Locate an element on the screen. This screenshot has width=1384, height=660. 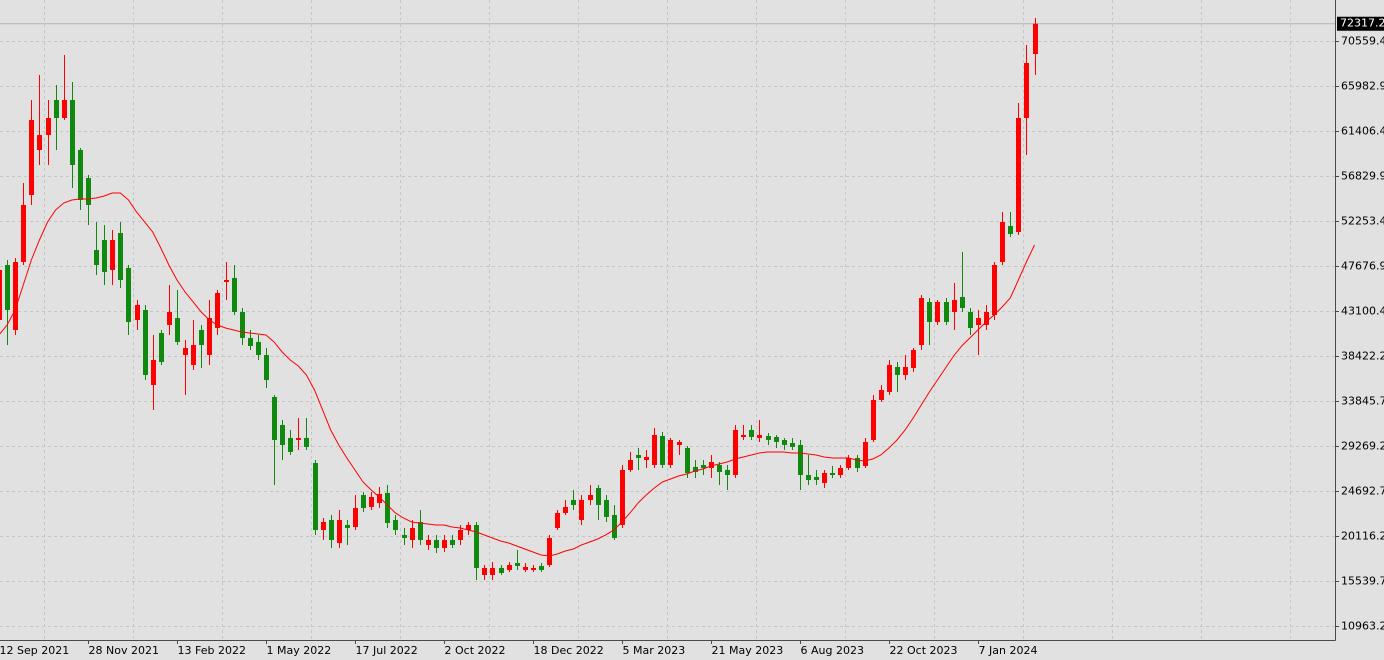
y-tick-label: 33845.70 is located at coordinates (1362, 401).